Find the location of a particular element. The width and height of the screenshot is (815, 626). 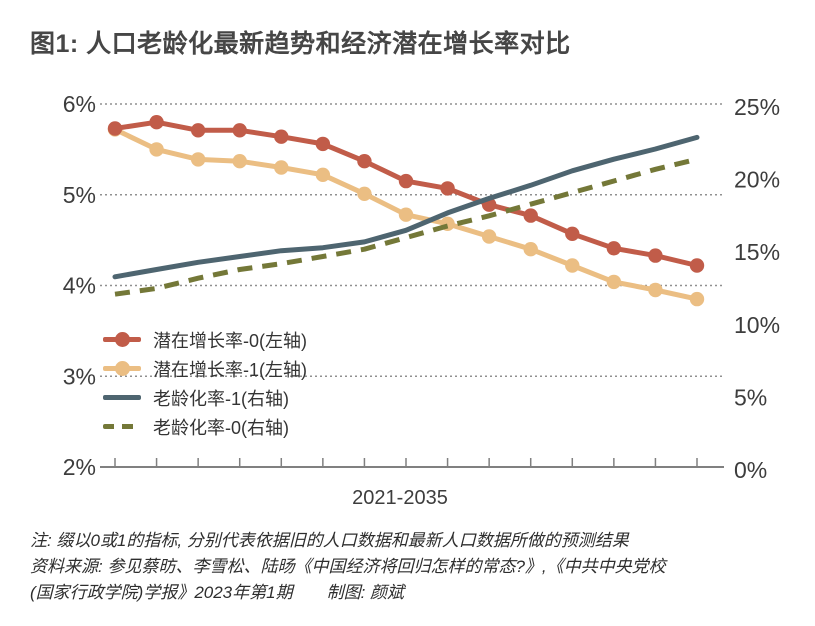

left-axis-tick-label: 3% is located at coordinates (79, 376).